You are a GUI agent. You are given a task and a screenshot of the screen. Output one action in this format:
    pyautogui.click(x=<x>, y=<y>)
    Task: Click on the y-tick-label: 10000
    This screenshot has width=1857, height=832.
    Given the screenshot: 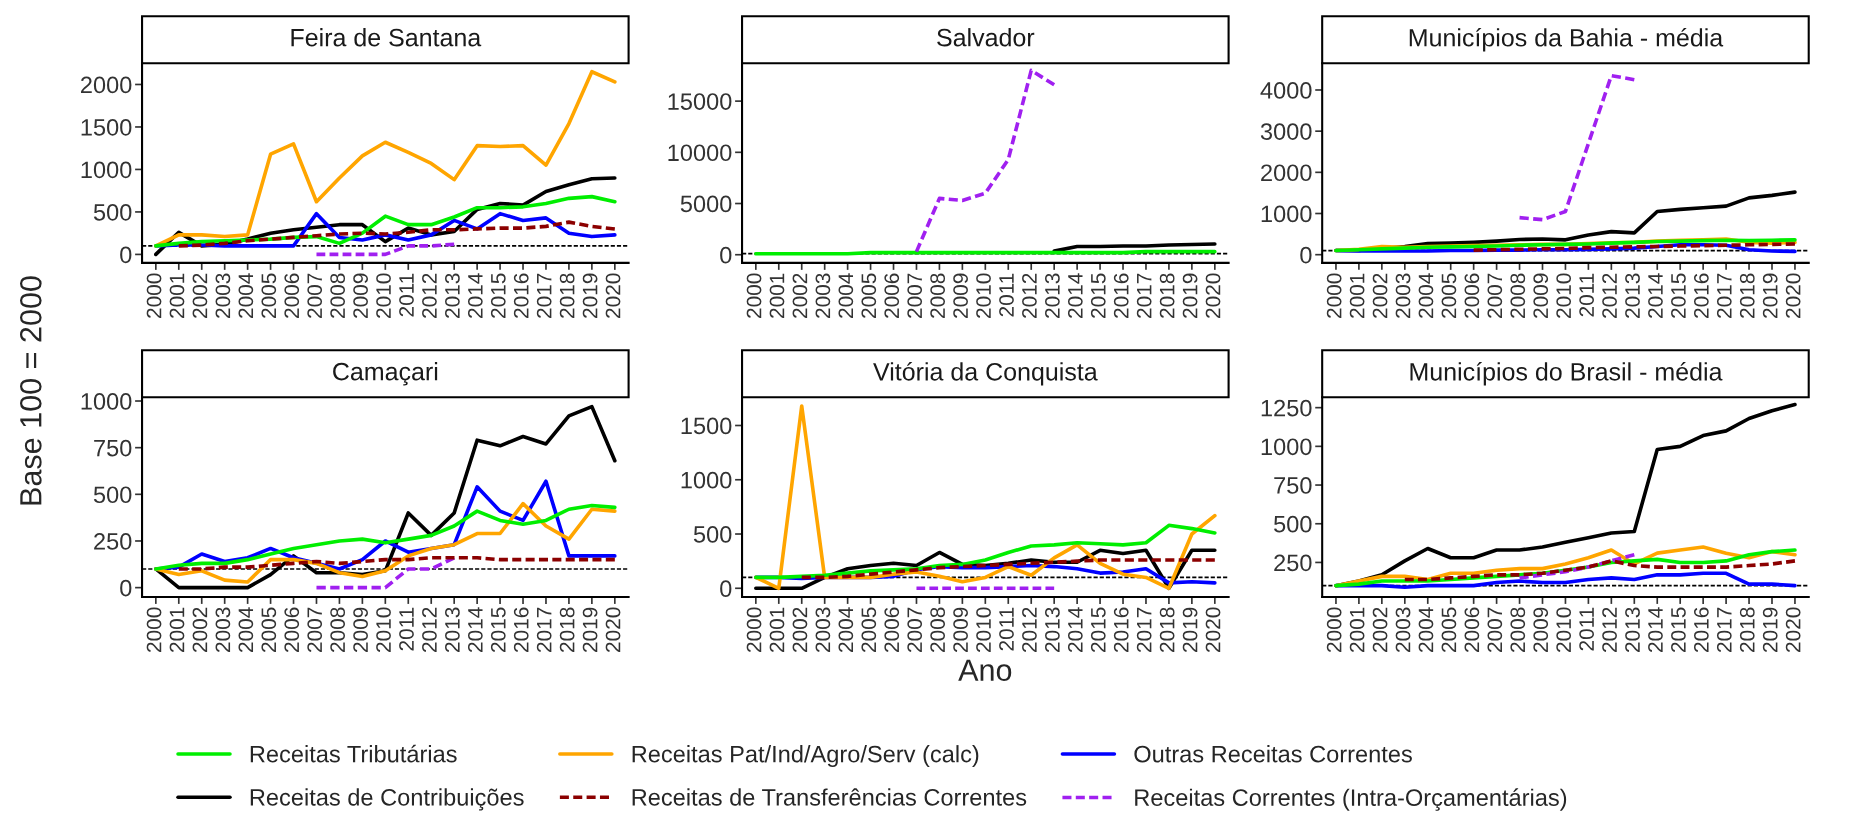 What is the action you would take?
    pyautogui.click(x=700, y=153)
    